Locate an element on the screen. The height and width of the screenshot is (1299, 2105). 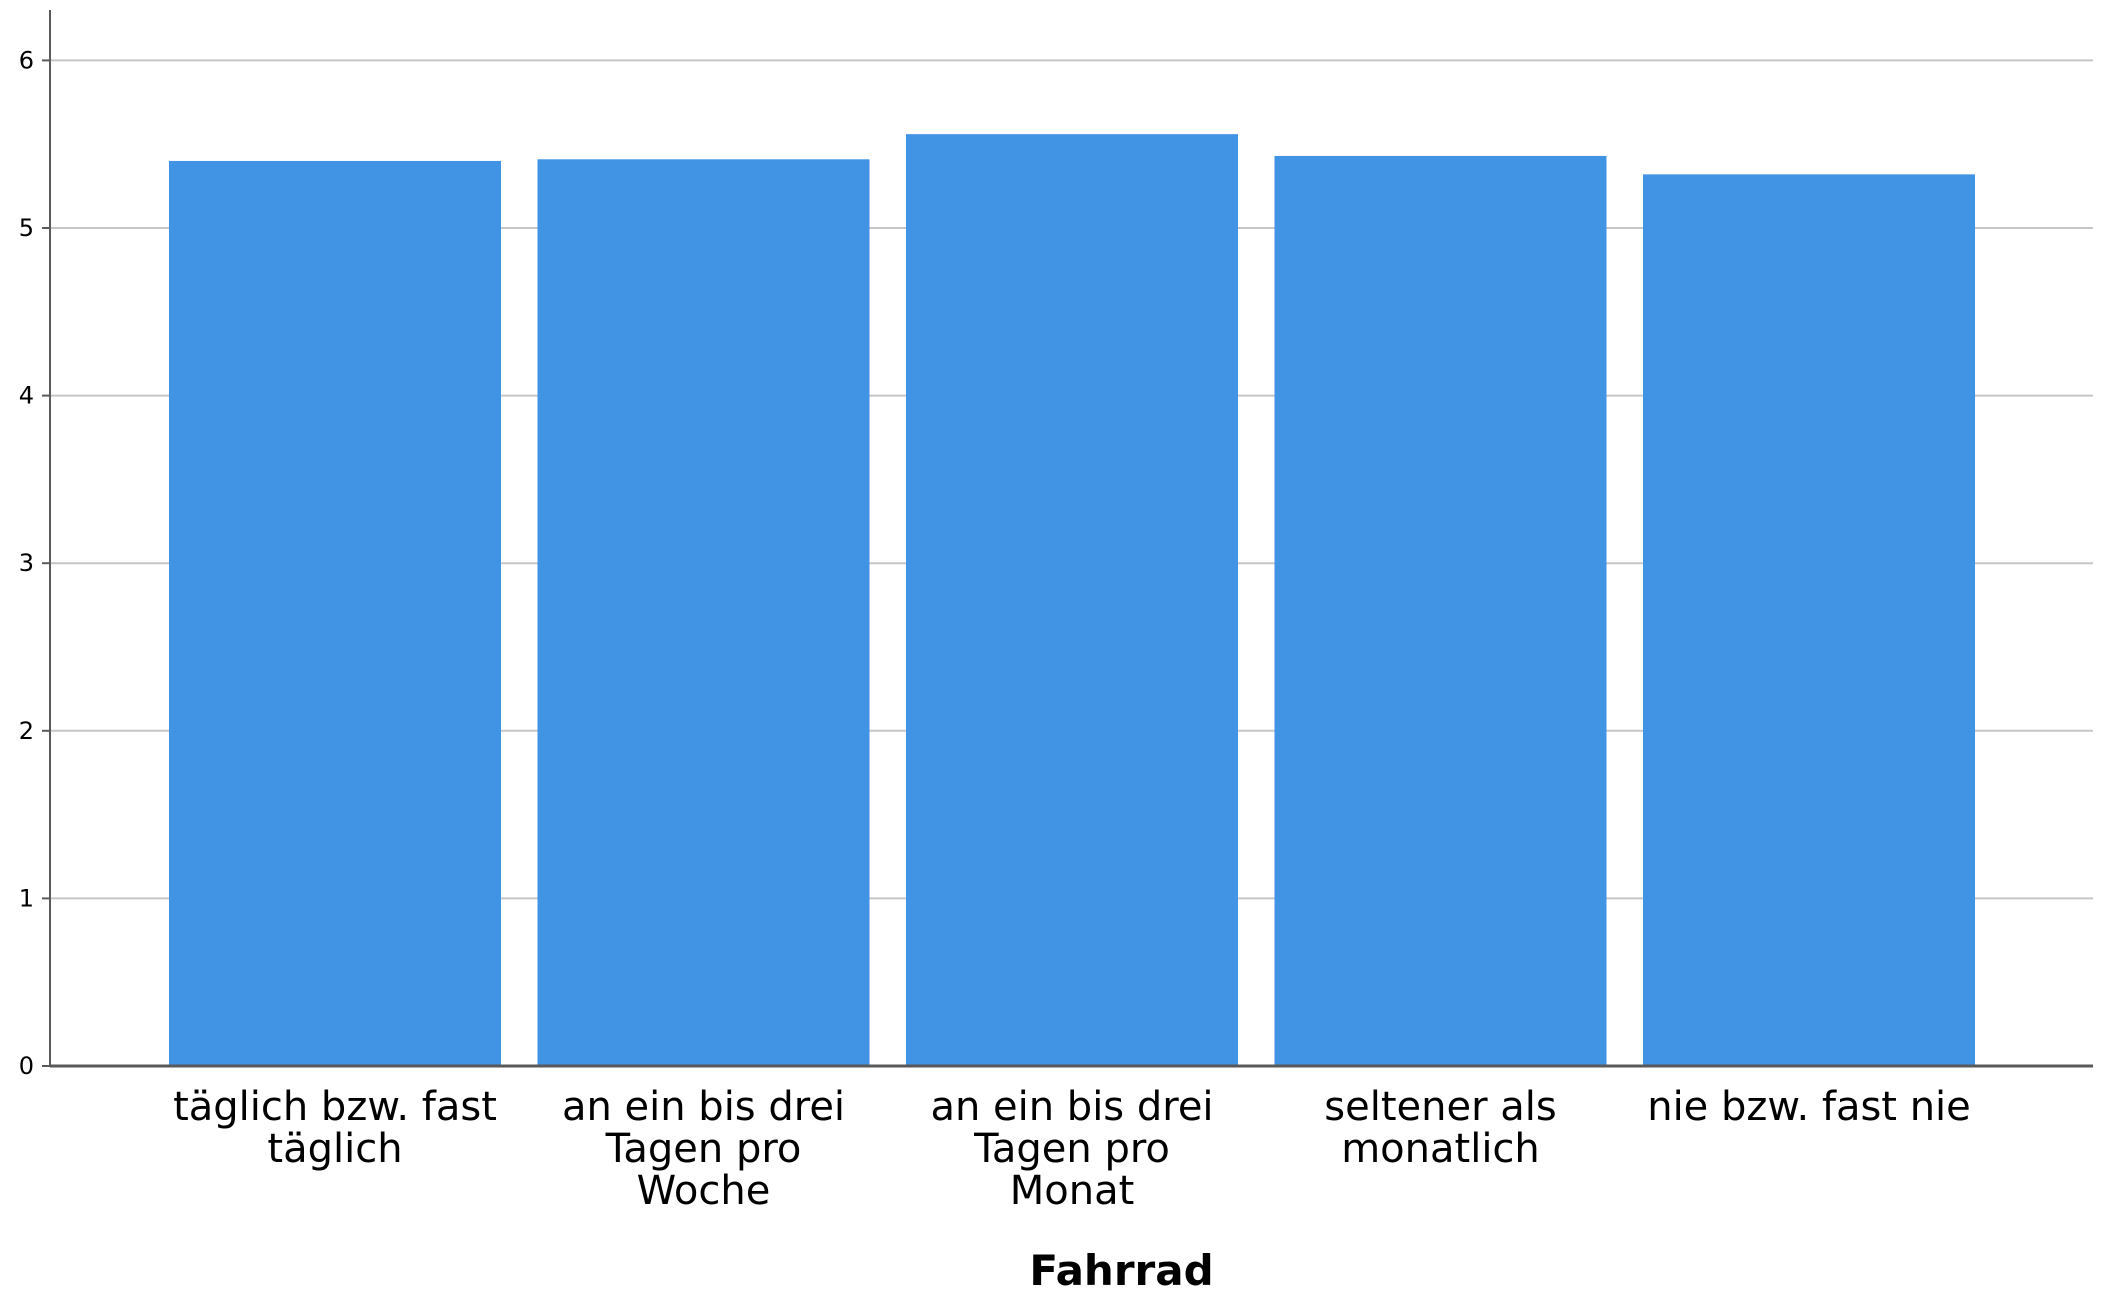
x-tick-label-line: täglich bzw. fast is located at coordinates (335, 1107).